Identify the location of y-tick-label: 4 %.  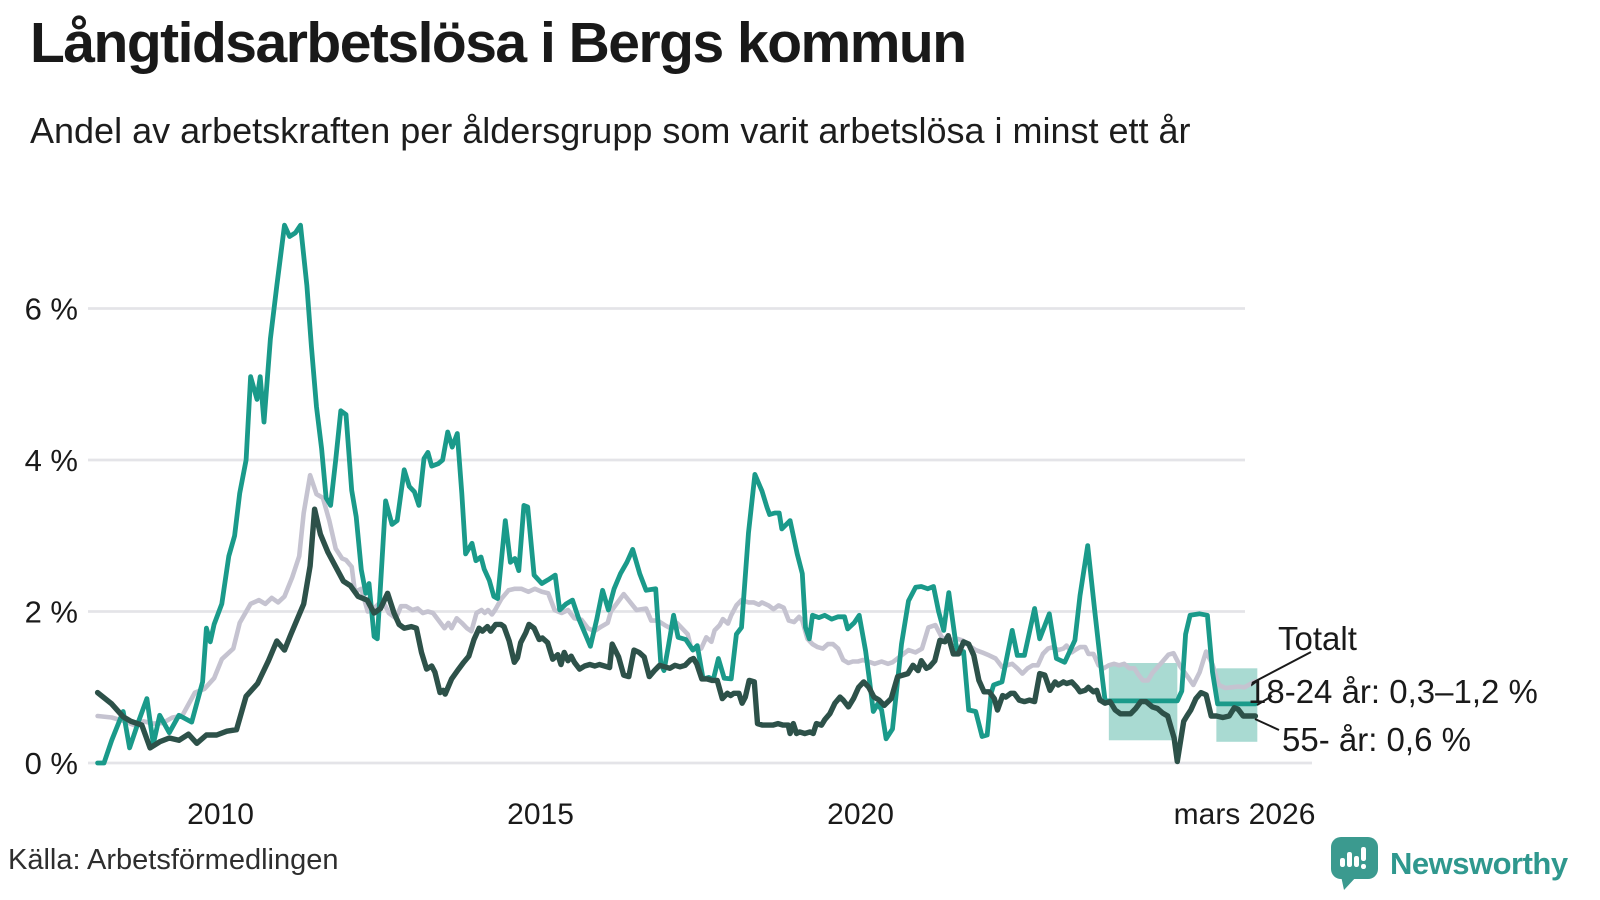
(51, 460).